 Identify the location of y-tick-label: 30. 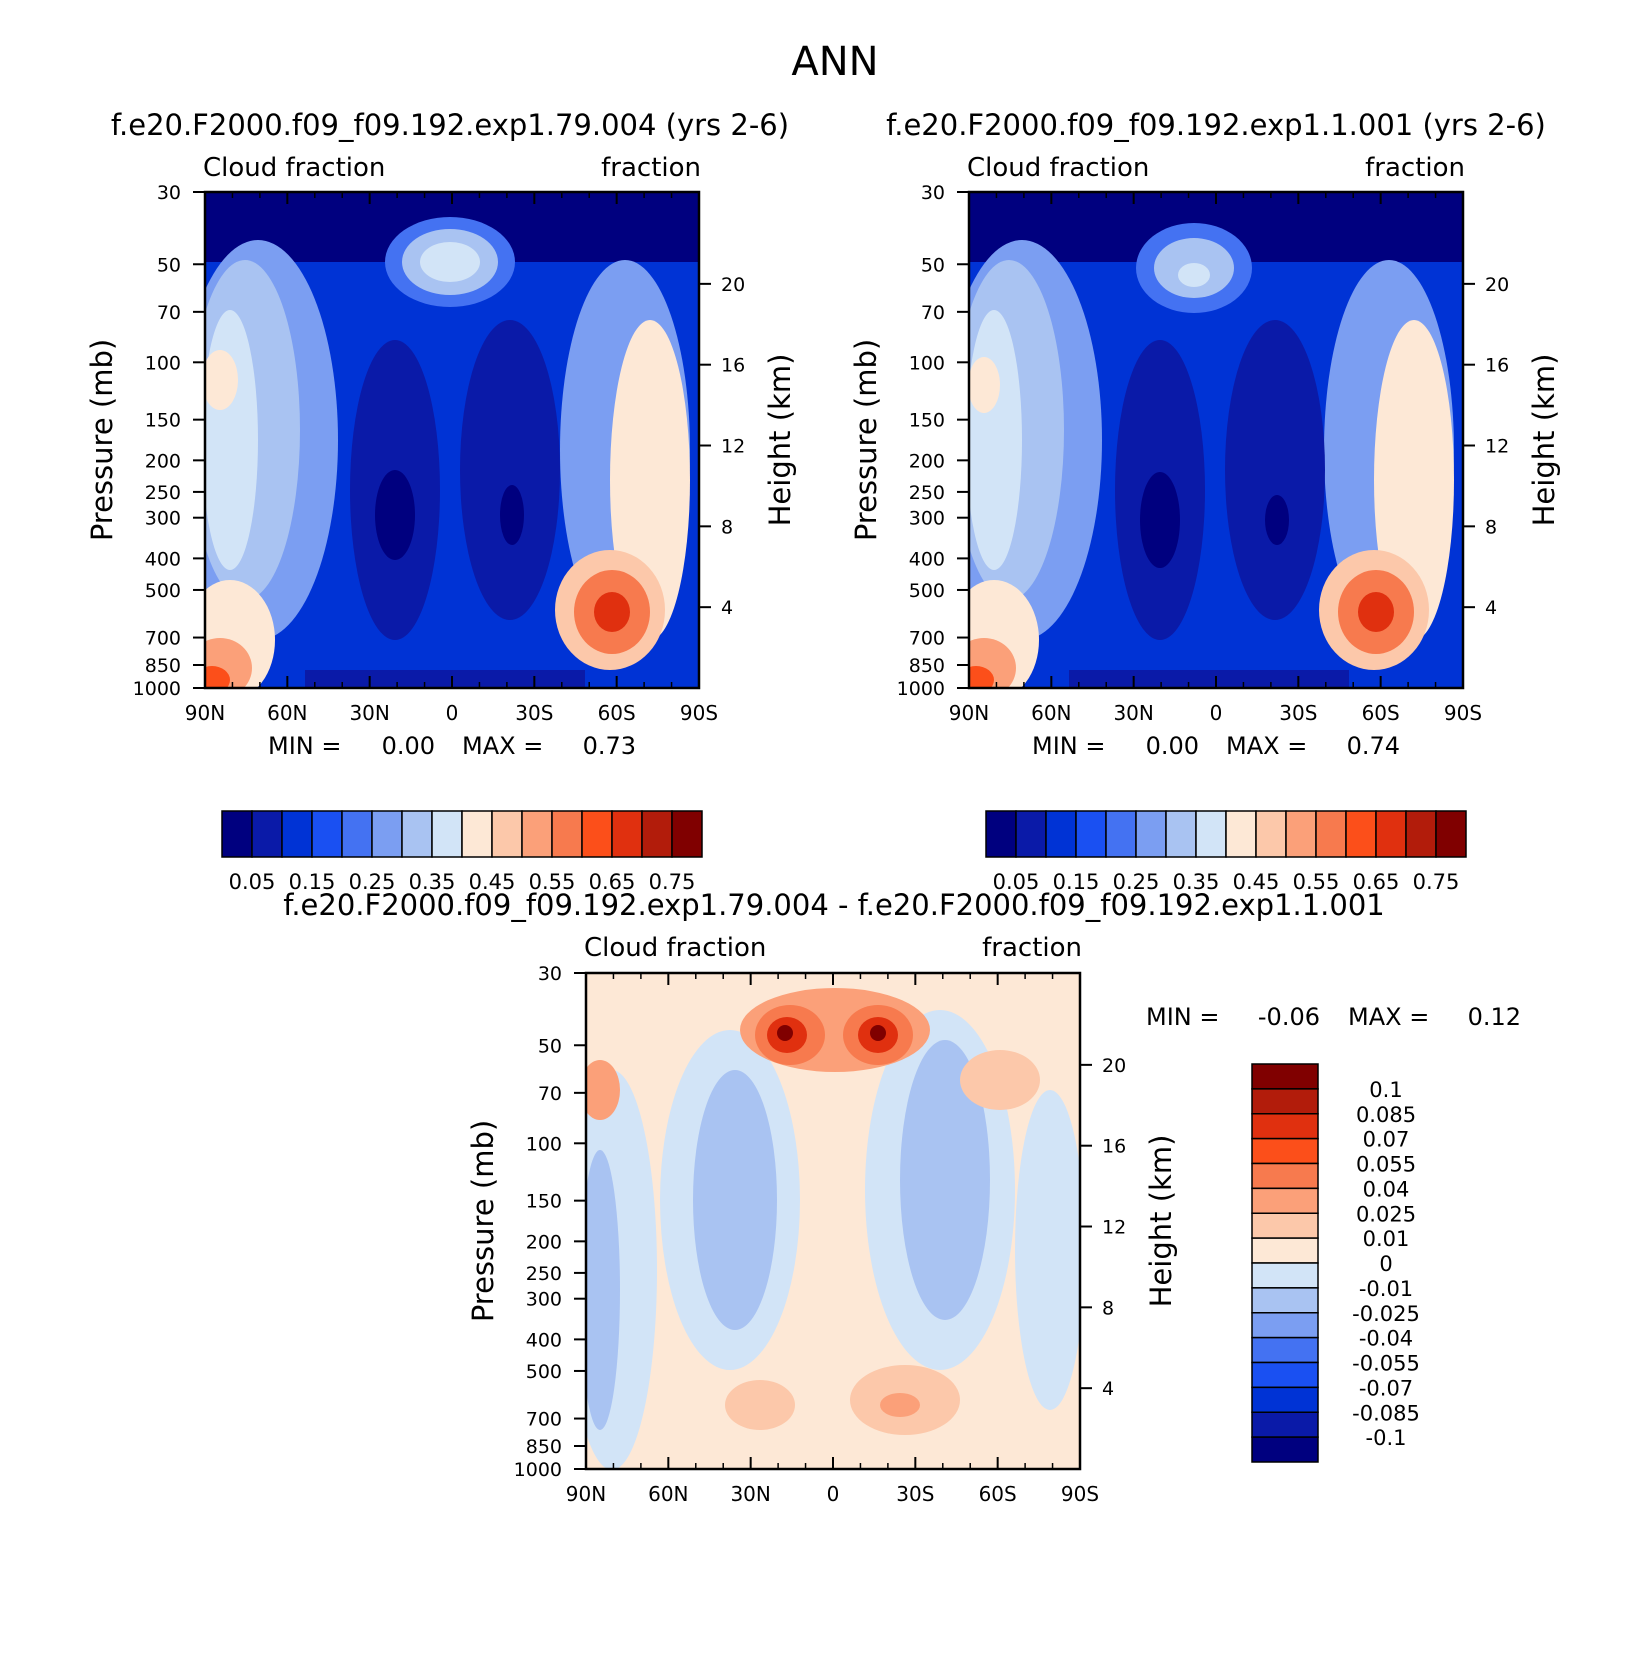
(933, 193).